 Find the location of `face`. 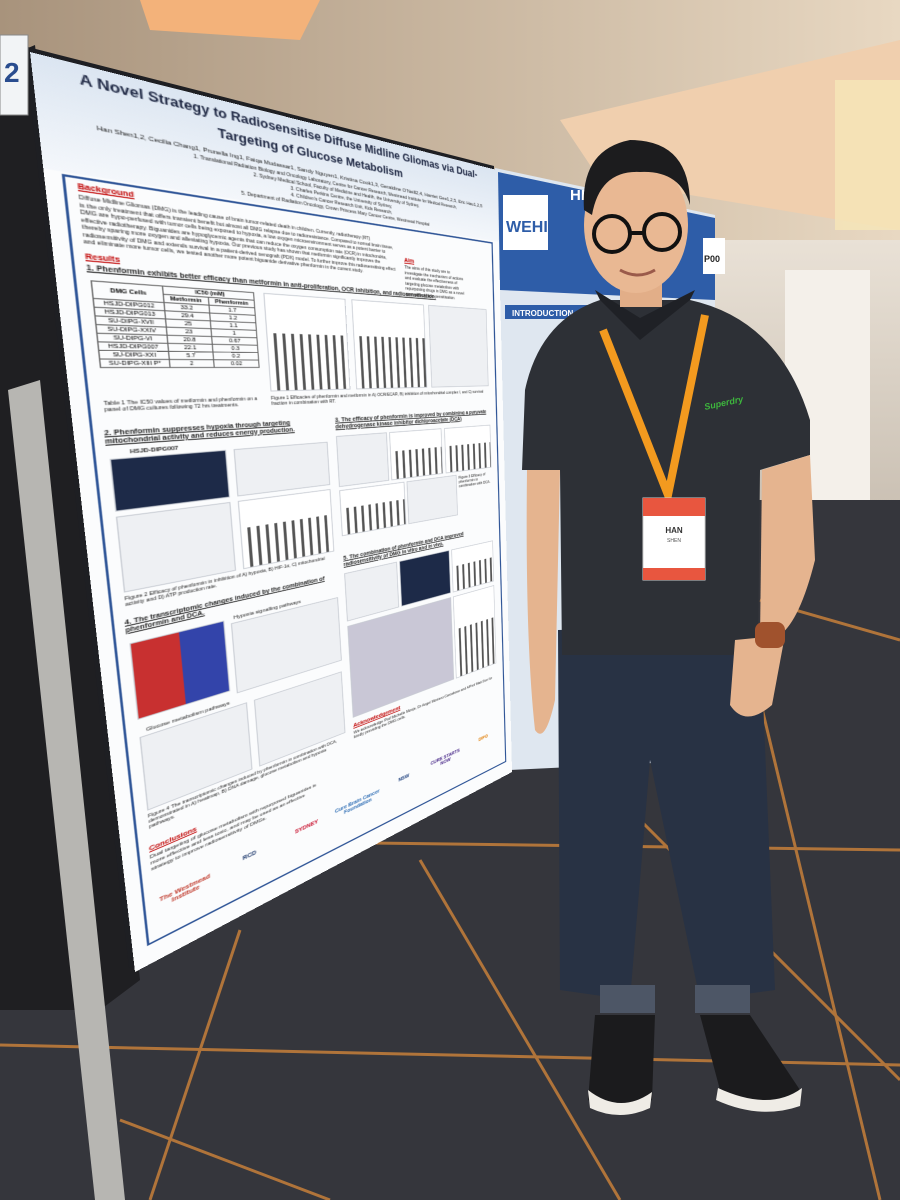

face is located at coordinates (636, 225).